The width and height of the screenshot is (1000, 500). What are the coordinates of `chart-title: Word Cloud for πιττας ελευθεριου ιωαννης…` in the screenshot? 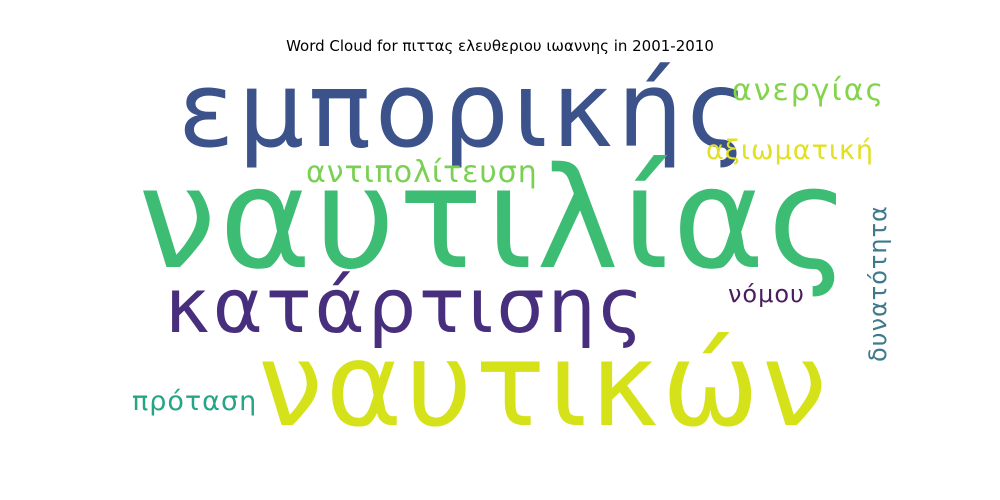 It's located at (500, 46).